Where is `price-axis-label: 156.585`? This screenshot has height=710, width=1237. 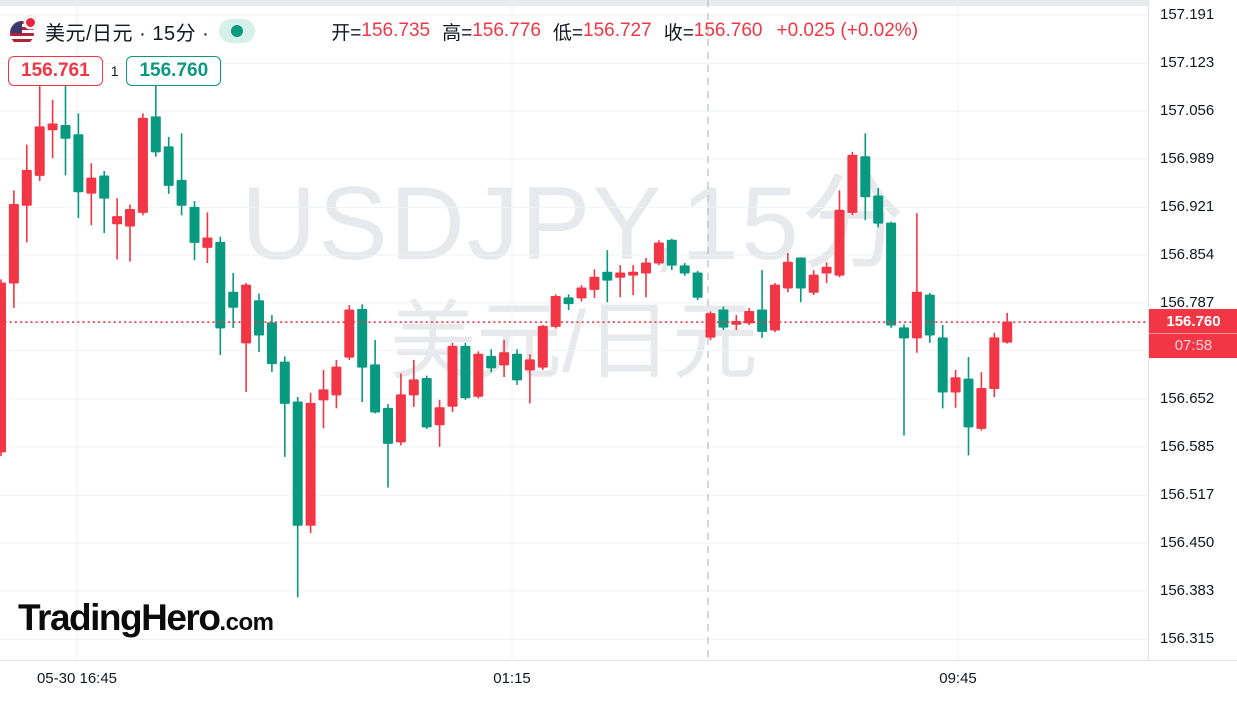
price-axis-label: 156.585 is located at coordinates (1187, 446).